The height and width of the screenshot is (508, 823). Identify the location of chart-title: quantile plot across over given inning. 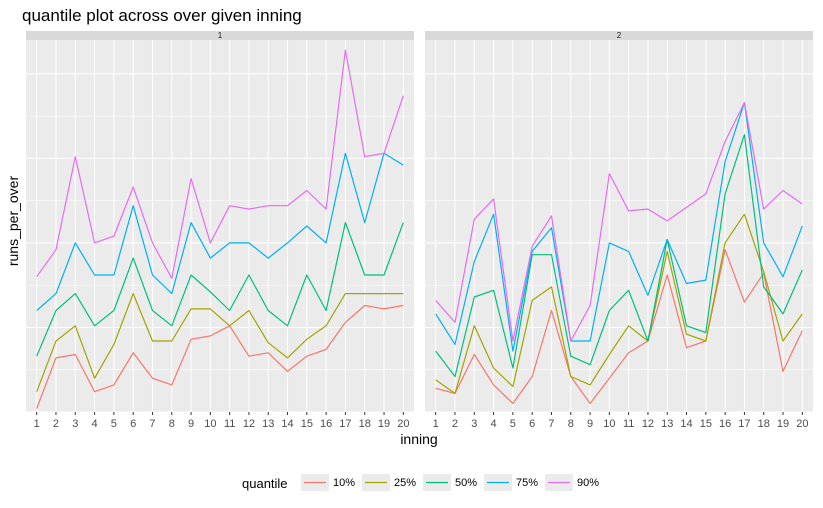
(162, 15).